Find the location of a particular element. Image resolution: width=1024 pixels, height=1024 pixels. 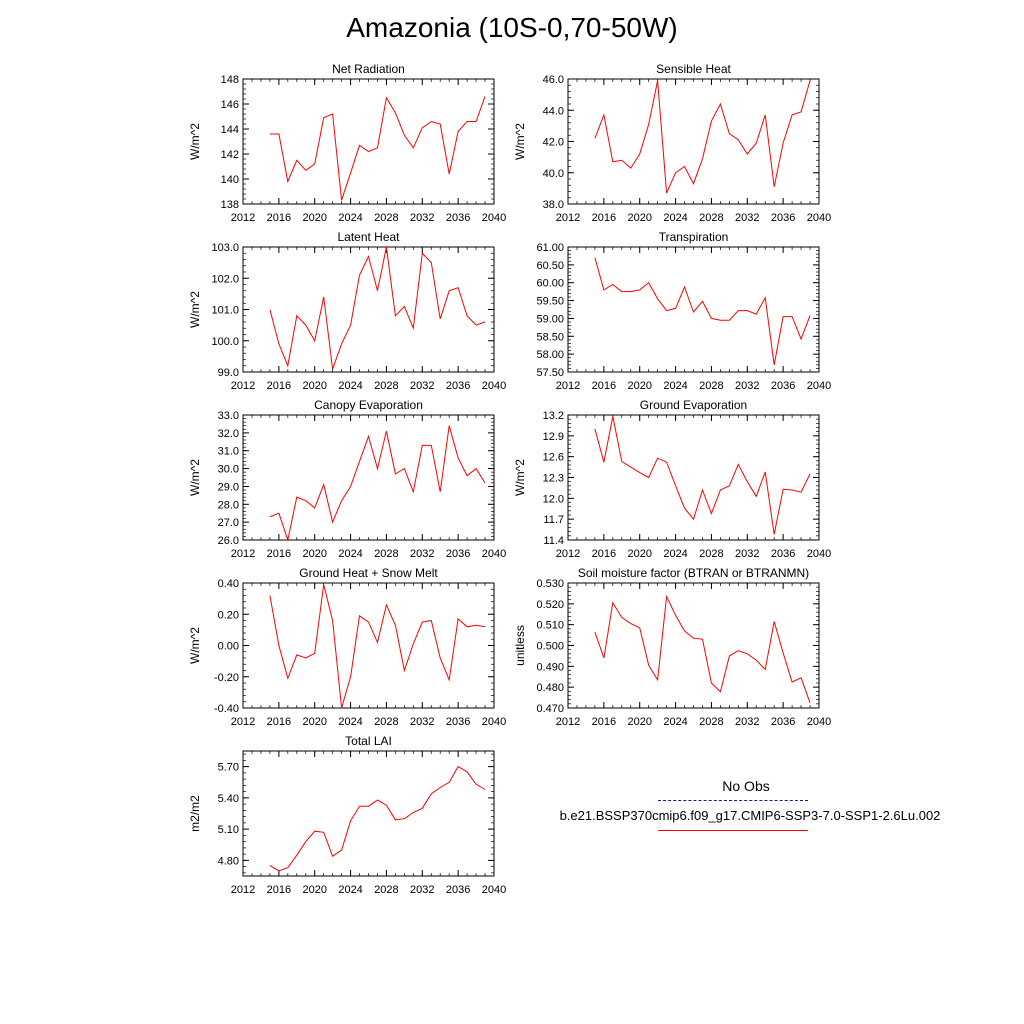

y-tick-label: 0.530 is located at coordinates (550, 584).